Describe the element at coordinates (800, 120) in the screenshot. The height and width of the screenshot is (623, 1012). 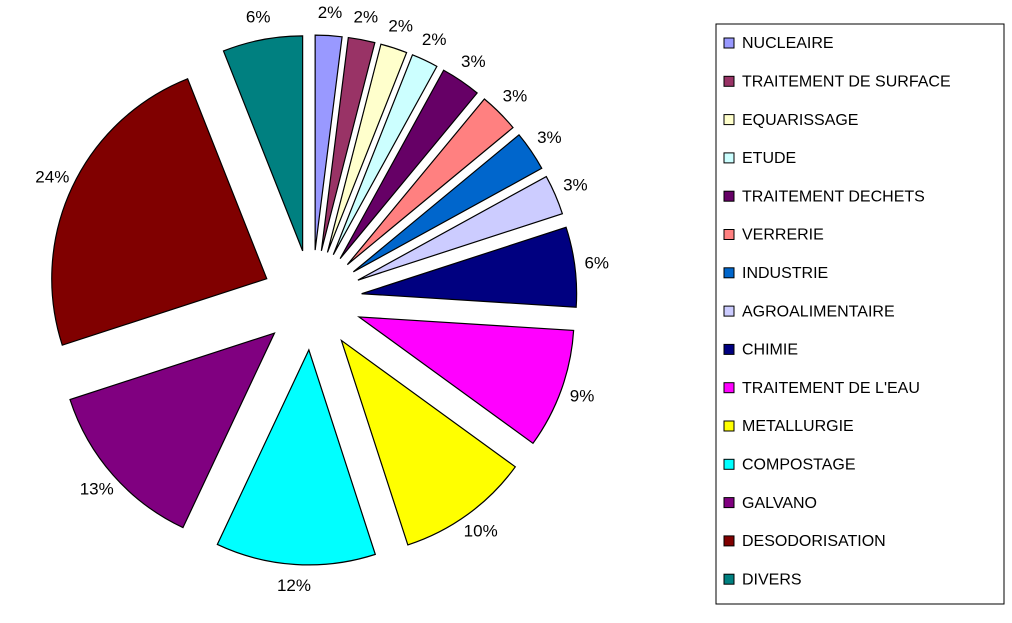
I see `legend-label: EQUARISSAGE` at that location.